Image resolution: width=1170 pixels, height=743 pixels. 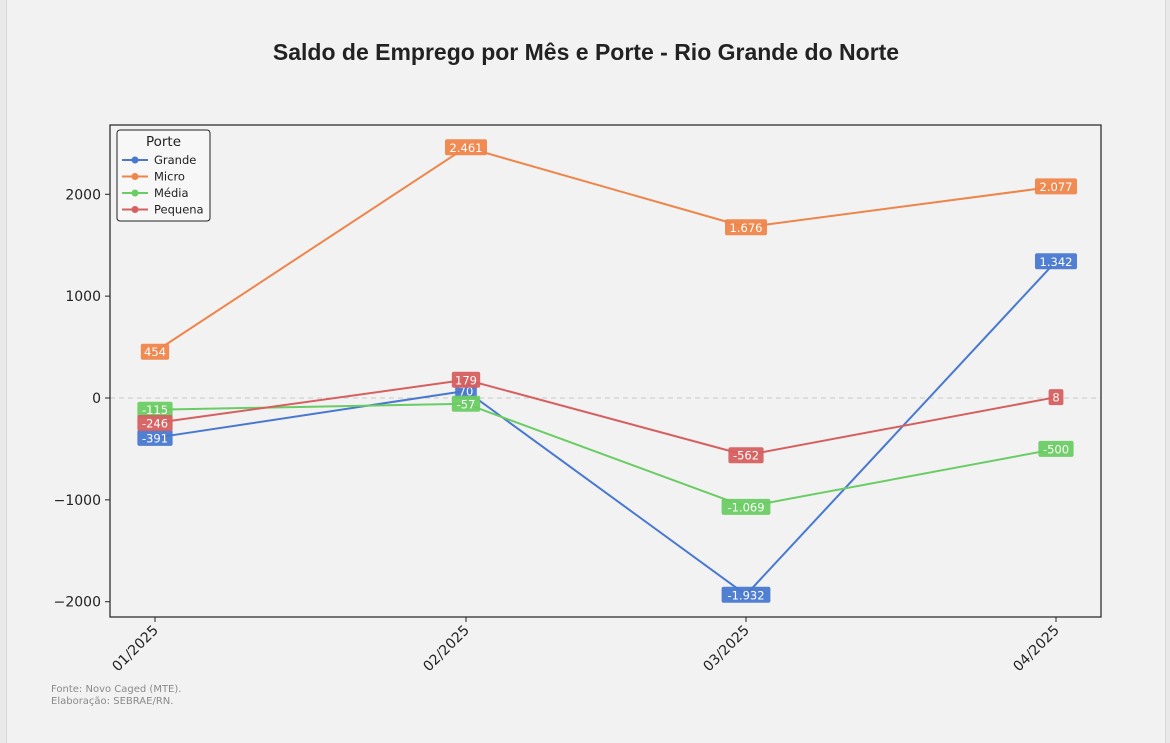 I want to click on data-label-text: -1.069, so click(x=745, y=507).